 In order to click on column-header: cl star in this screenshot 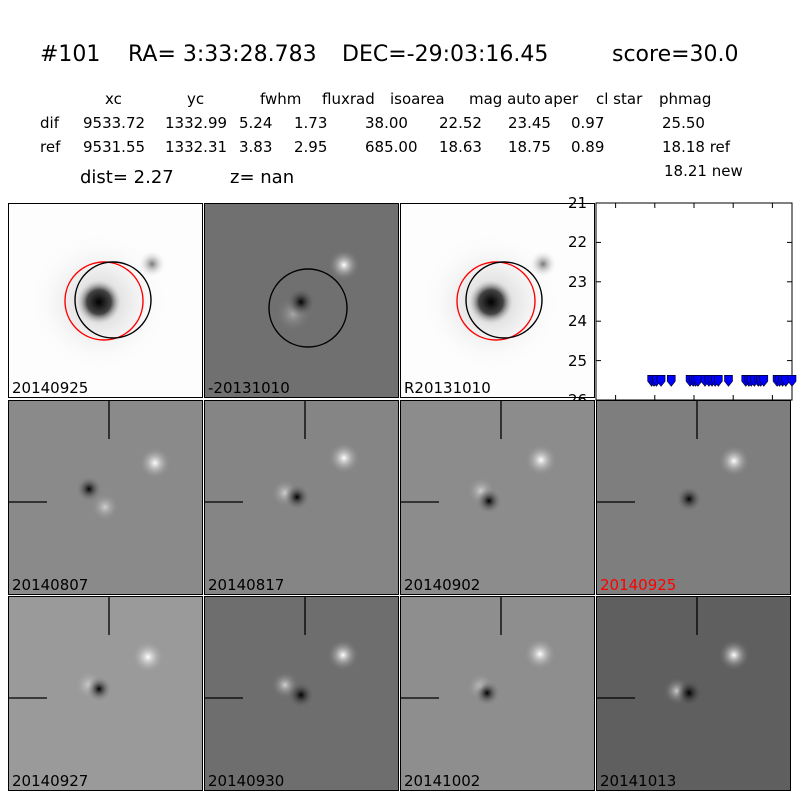, I will do `click(619, 99)`.